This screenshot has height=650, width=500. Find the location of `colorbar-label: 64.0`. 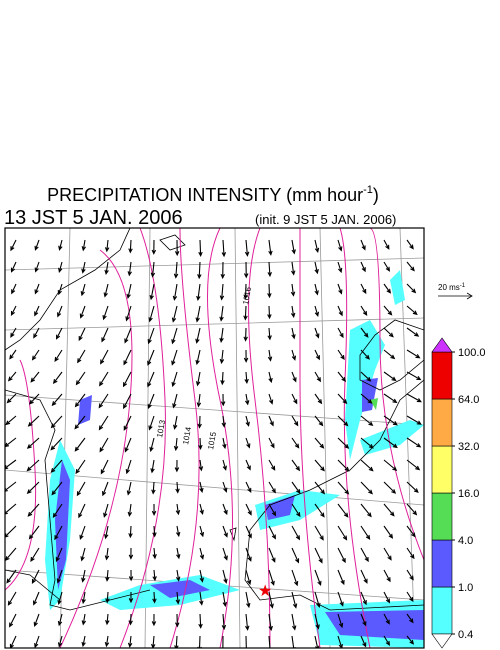

colorbar-label: 64.0 is located at coordinates (468, 400).